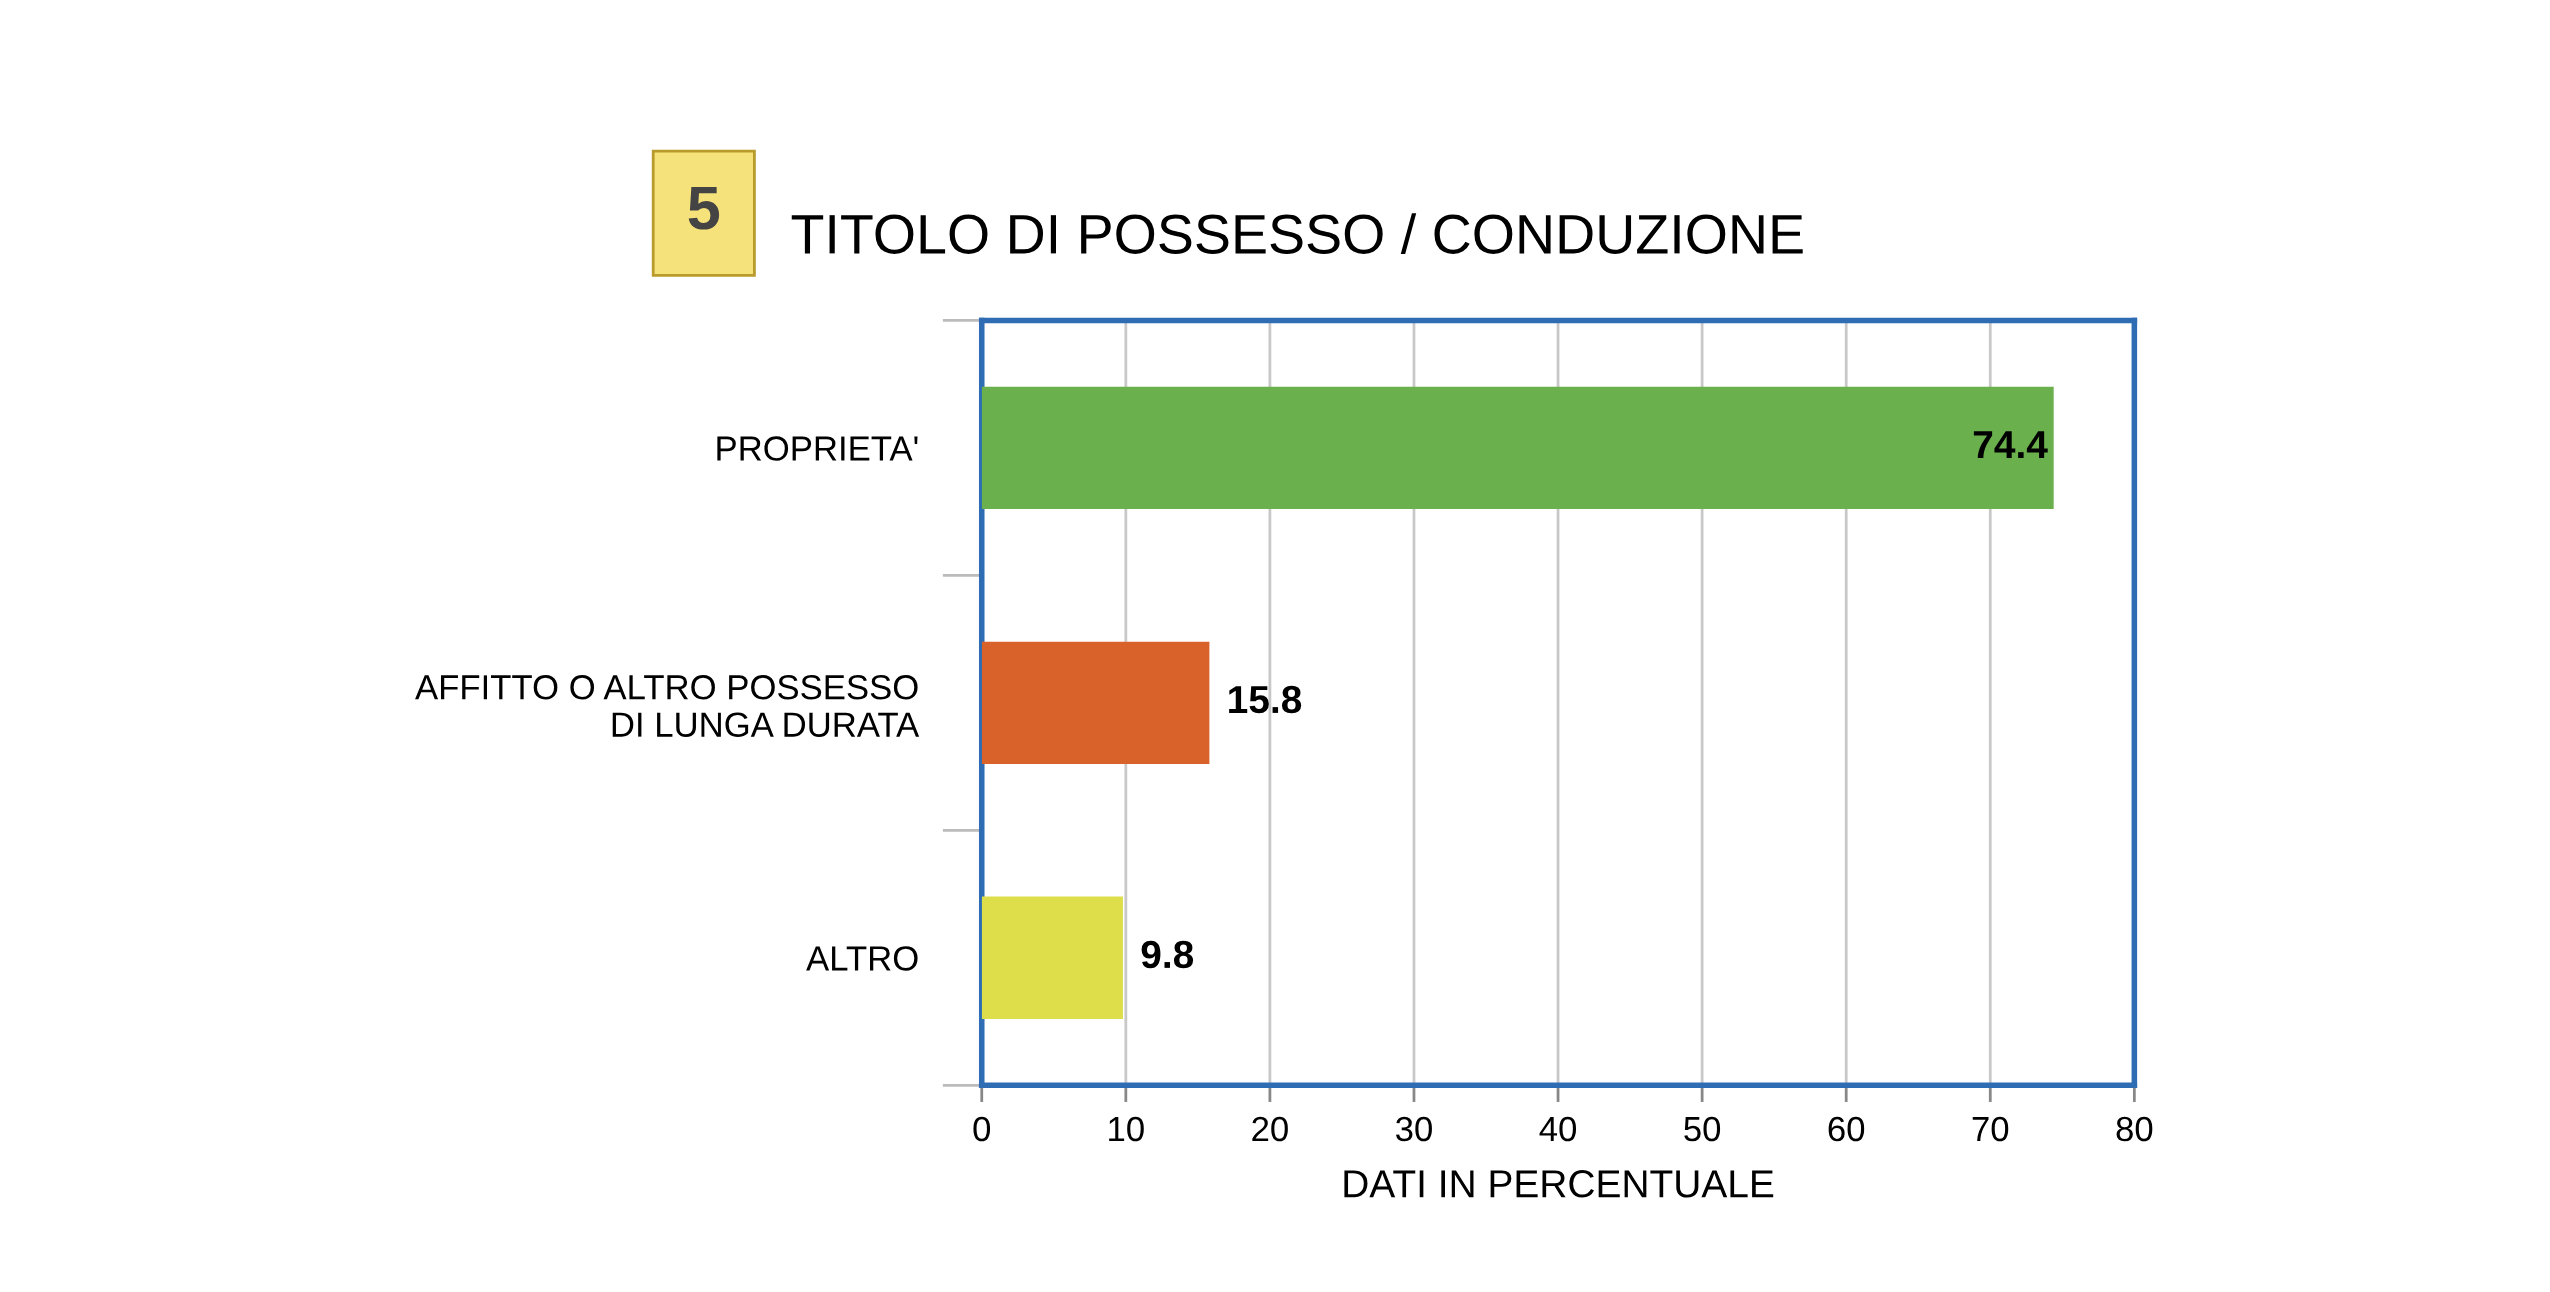 The width and height of the screenshot is (2550, 1292). Describe the element at coordinates (2134, 1129) in the screenshot. I see `x-tick-label: 80` at that location.